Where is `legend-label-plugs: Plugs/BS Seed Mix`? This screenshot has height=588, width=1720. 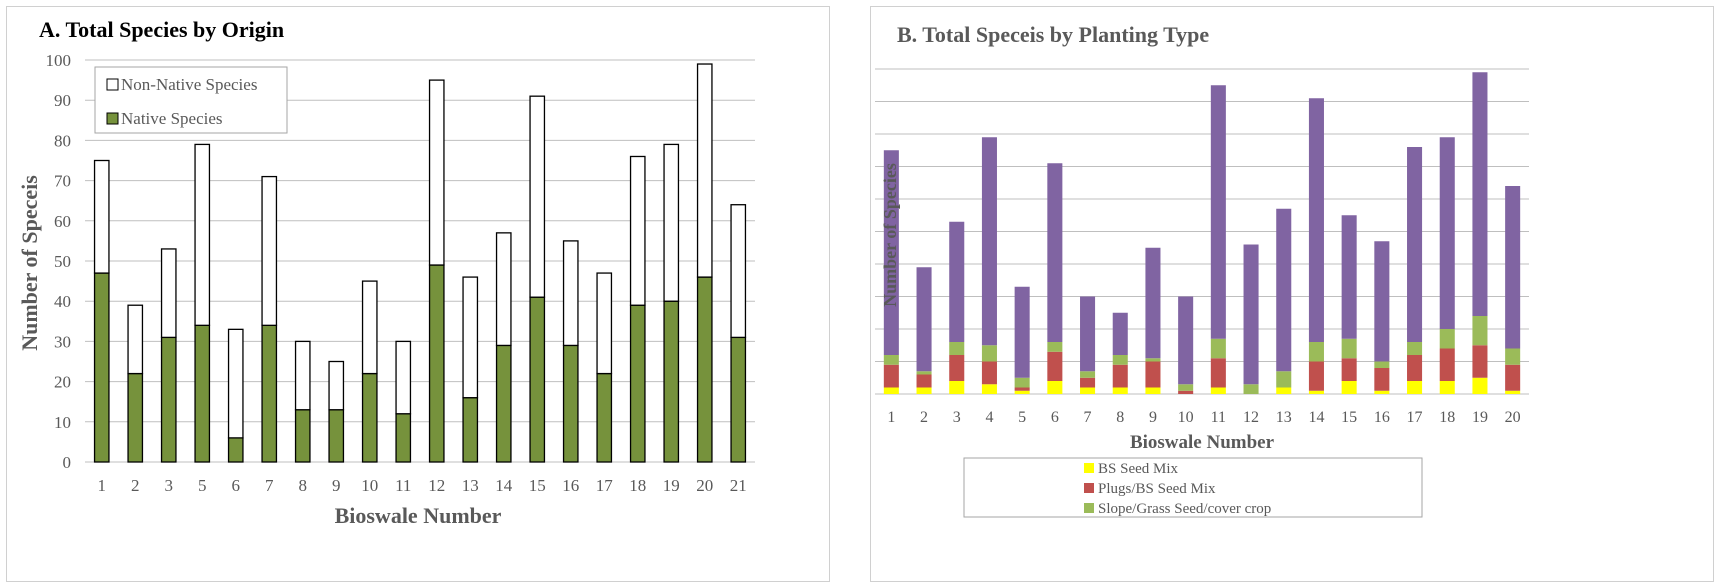
legend-label-plugs: Plugs/BS Seed Mix is located at coordinates (1157, 489).